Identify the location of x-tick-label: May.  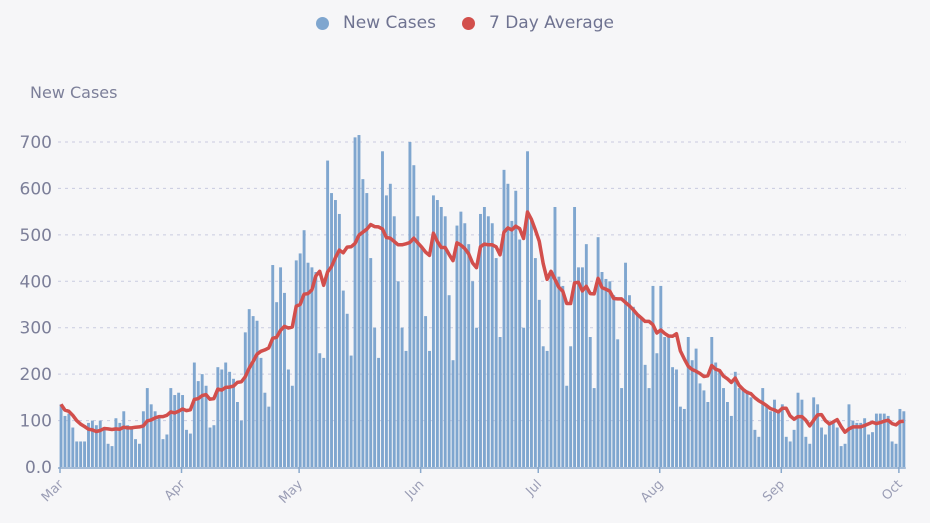
(291, 492).